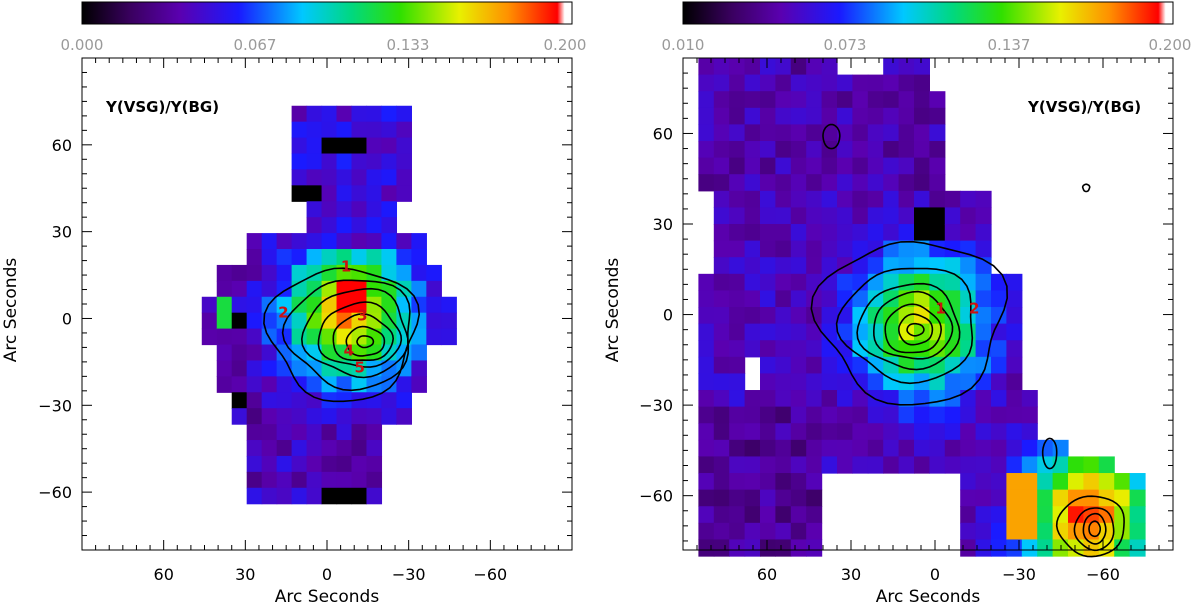  I want to click on contour-line, so click(354, 333).